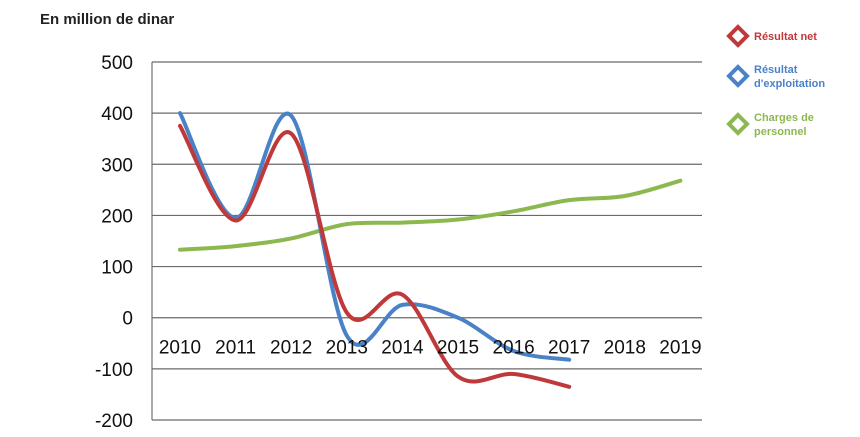  I want to click on x-tick-label: 2017, so click(569, 348).